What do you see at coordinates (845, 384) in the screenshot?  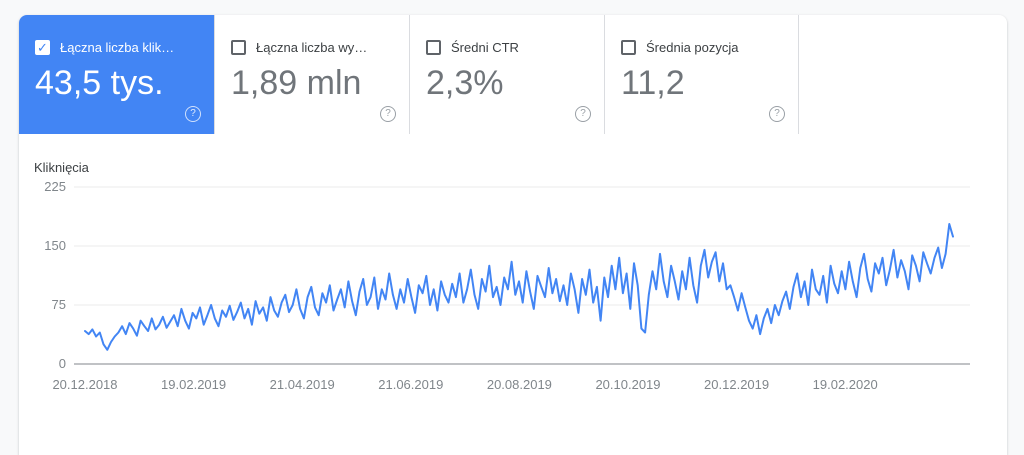 I see `x-axis-tick-label: 19.02.2020` at bounding box center [845, 384].